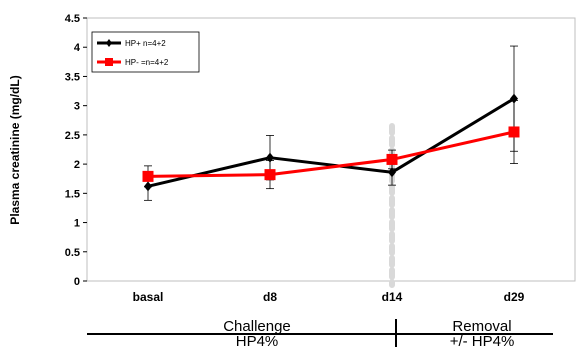 Image resolution: width=583 pixels, height=347 pixels. I want to click on y-tick-label: 4.5, so click(72, 19).